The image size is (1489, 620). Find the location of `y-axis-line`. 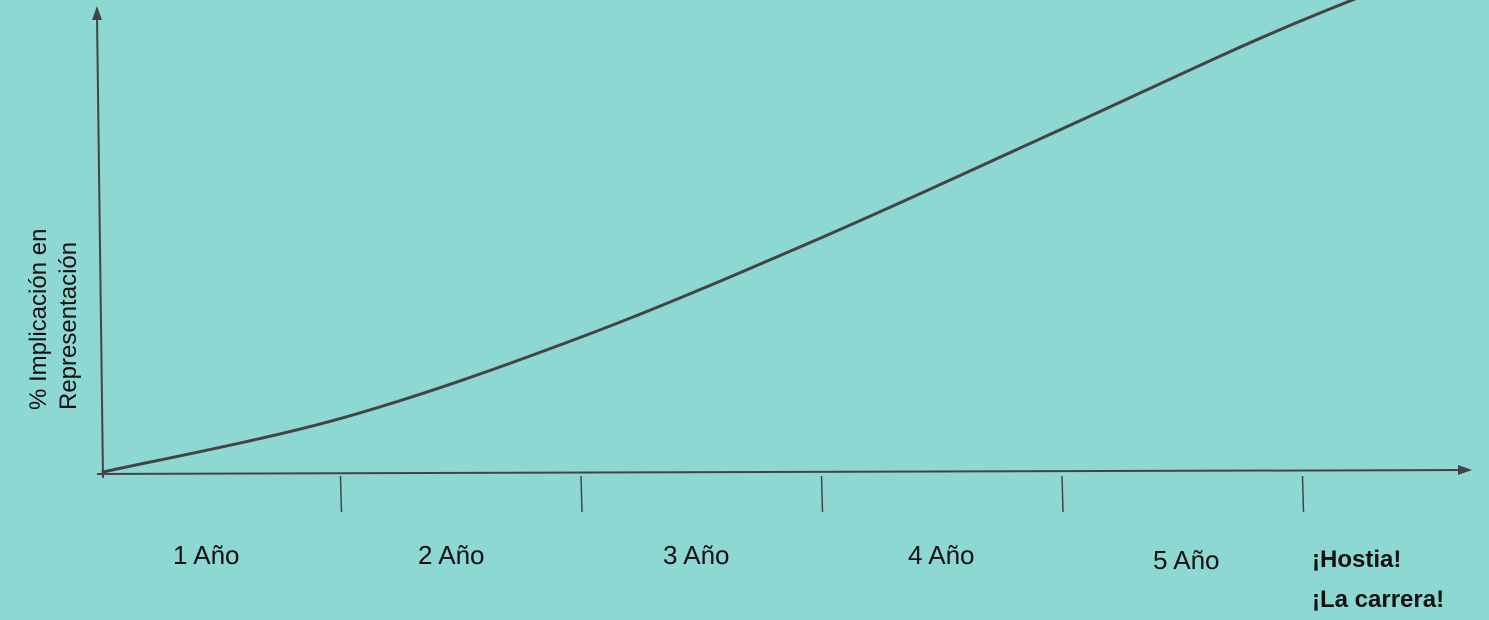

y-axis-line is located at coordinates (100, 247).